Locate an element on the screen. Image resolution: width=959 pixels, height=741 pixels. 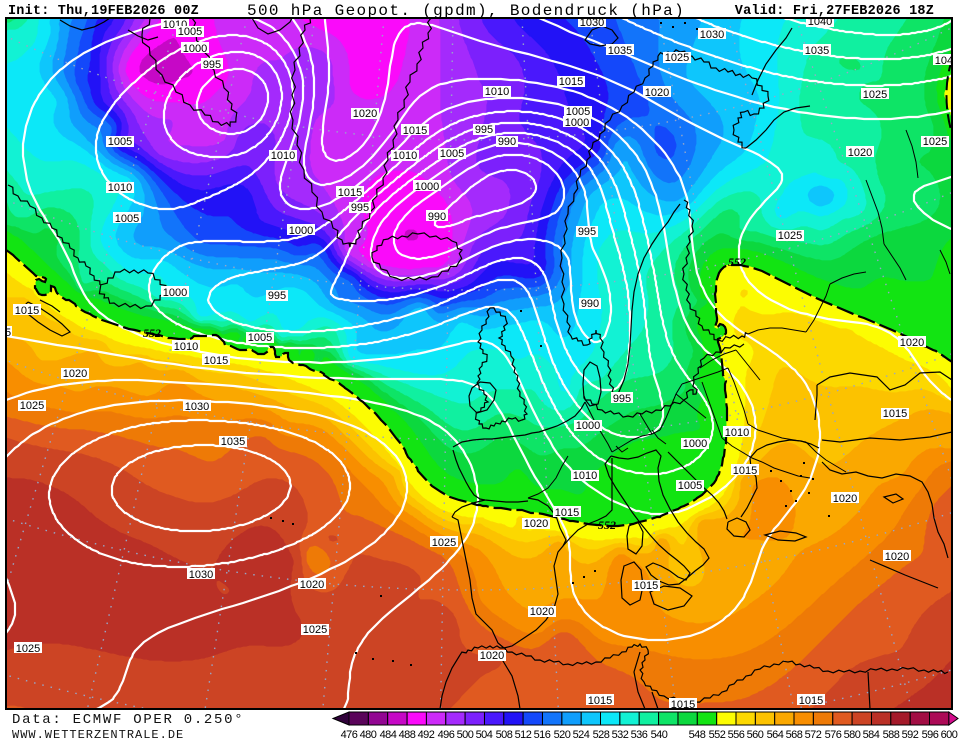
svg-text: 536 is located at coordinates (639, 735).